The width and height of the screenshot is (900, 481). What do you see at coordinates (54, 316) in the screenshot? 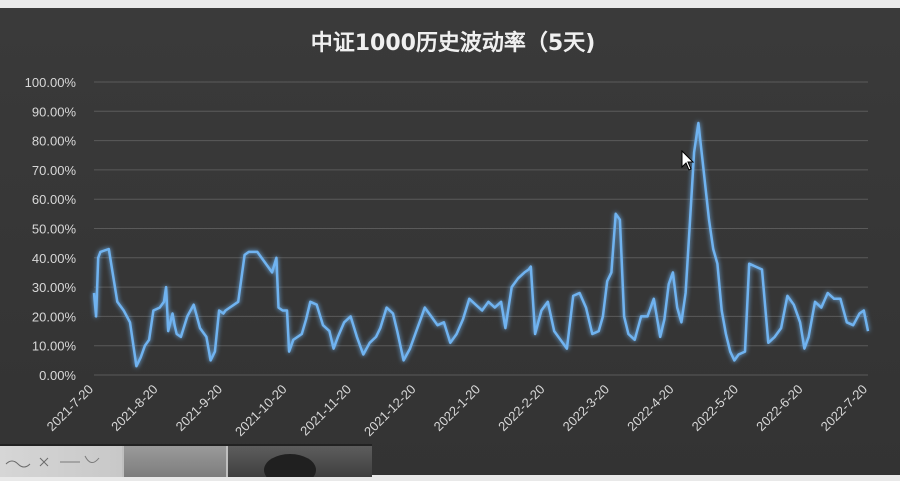
I see `y-tick-label: 20.00%` at bounding box center [54, 316].